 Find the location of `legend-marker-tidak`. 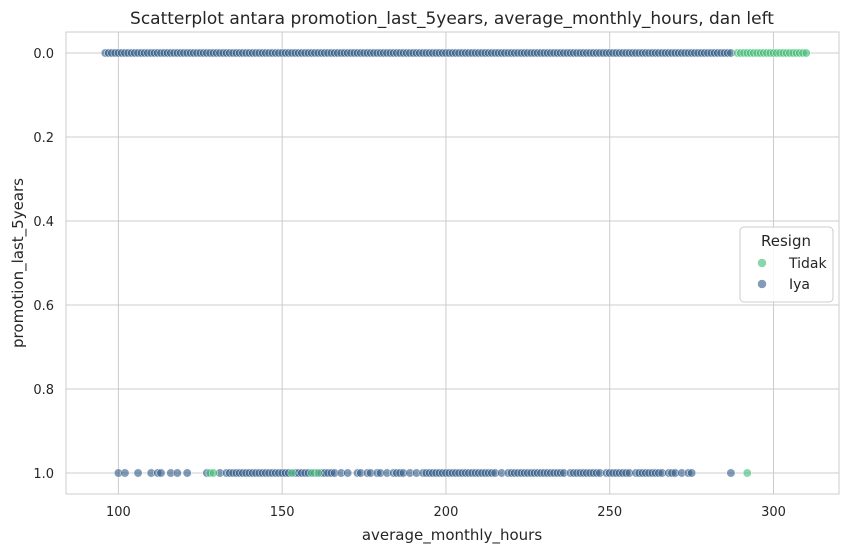

legend-marker-tidak is located at coordinates (762, 263).